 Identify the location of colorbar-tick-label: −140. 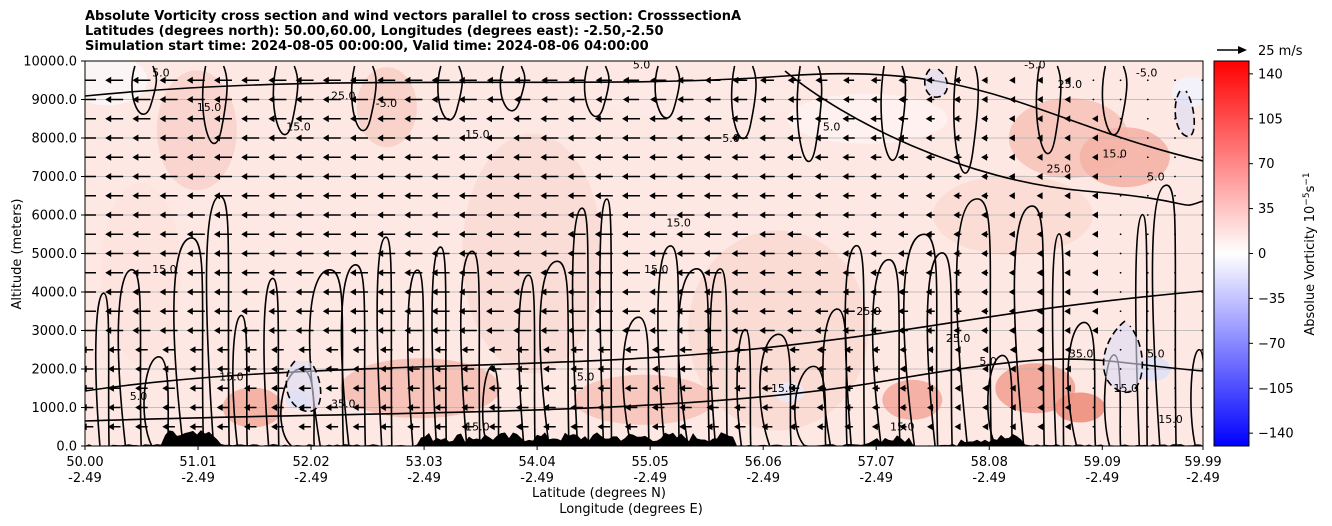
(1276, 434).